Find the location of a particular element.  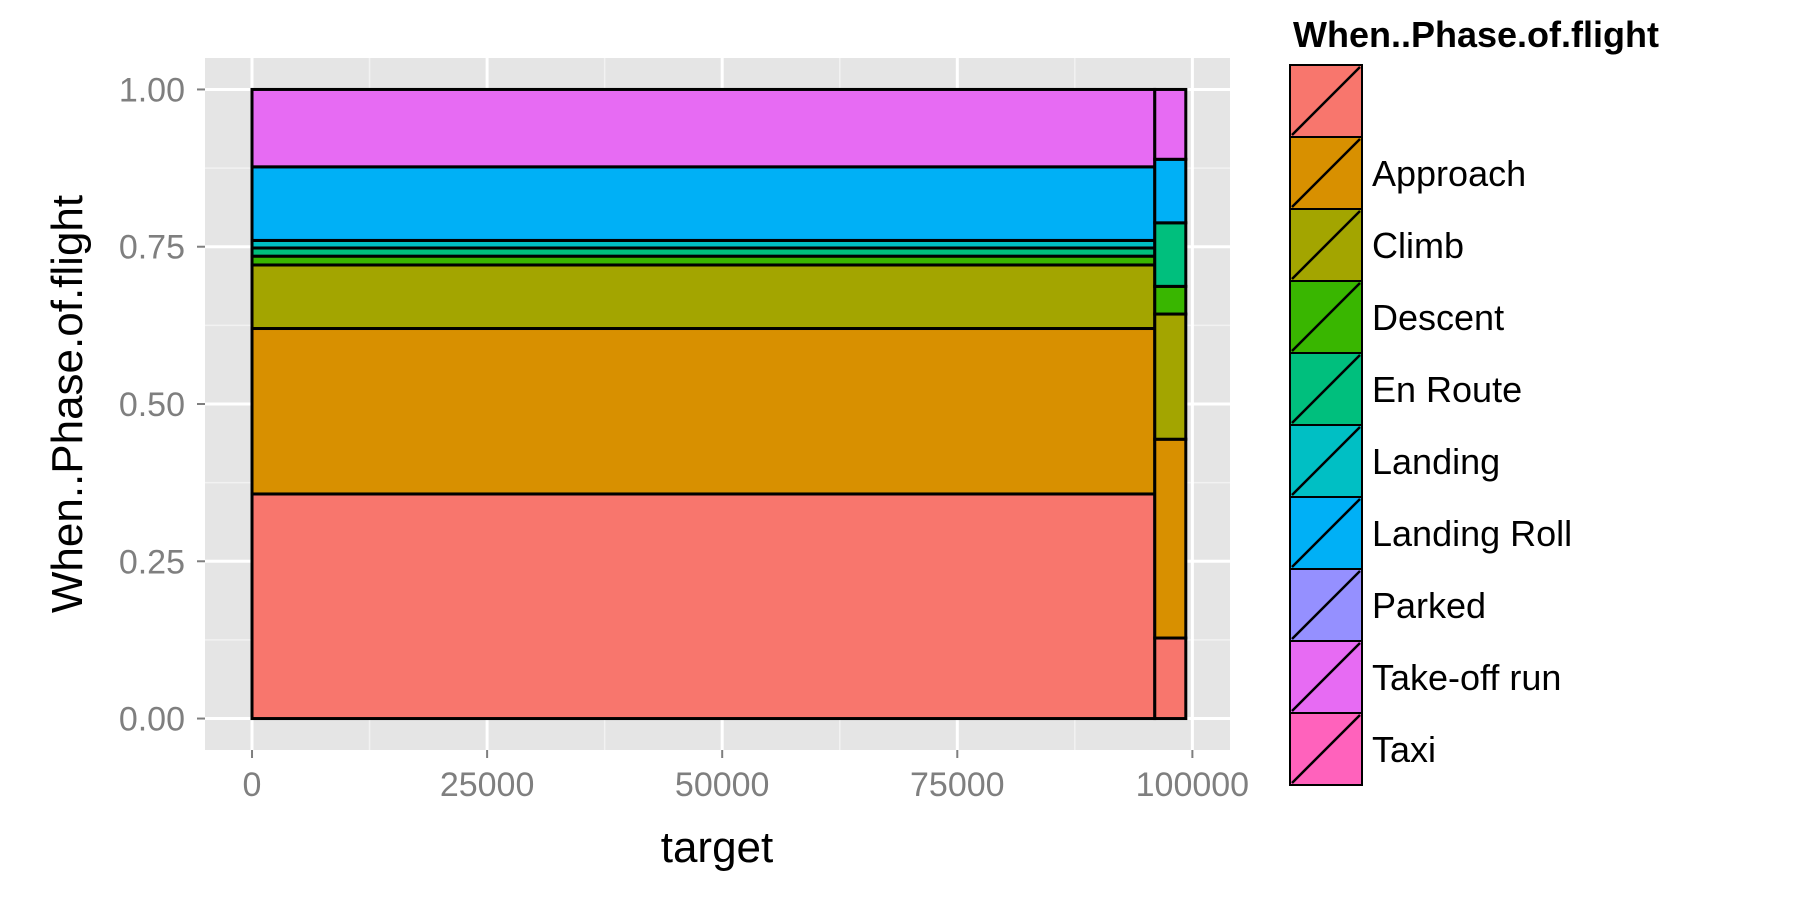

y-tick-label: 0.75 is located at coordinates (152, 248).